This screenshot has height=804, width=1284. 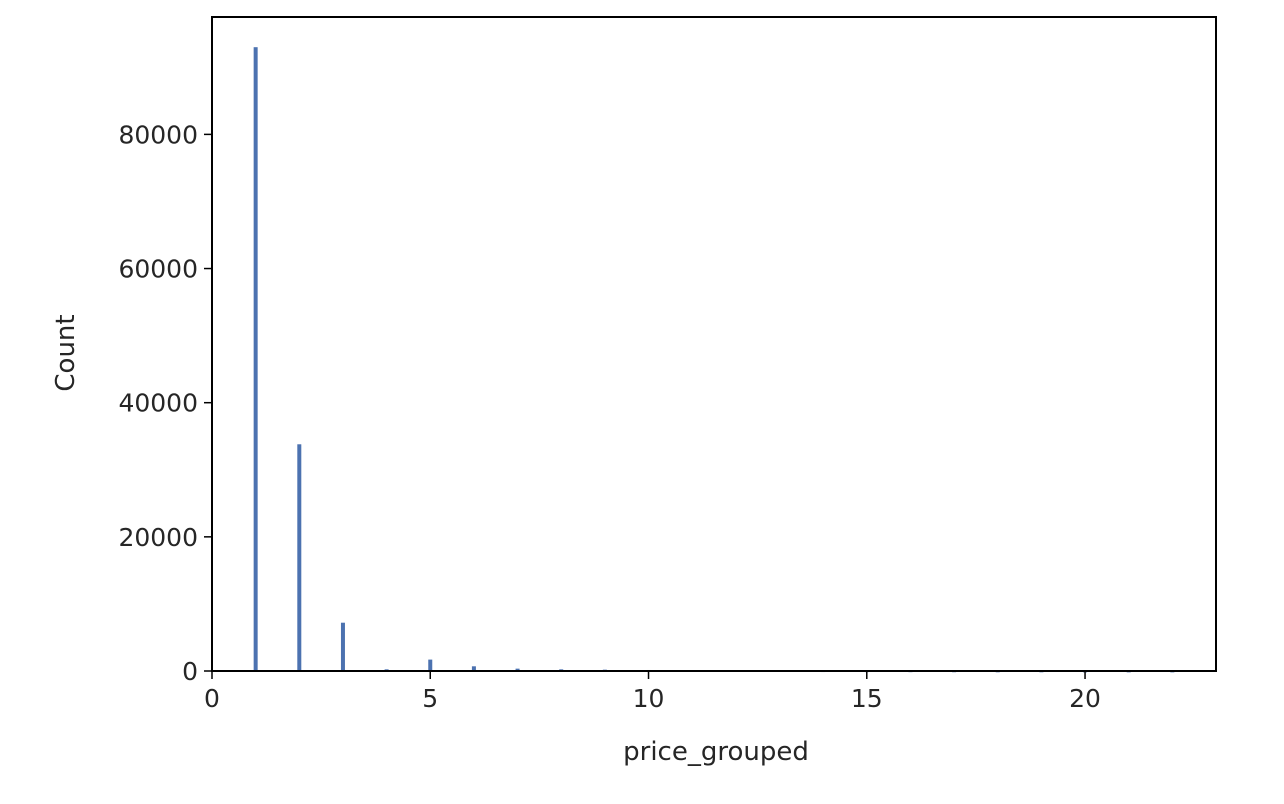 I want to click on y-tick-label: 60000, so click(x=158, y=269).